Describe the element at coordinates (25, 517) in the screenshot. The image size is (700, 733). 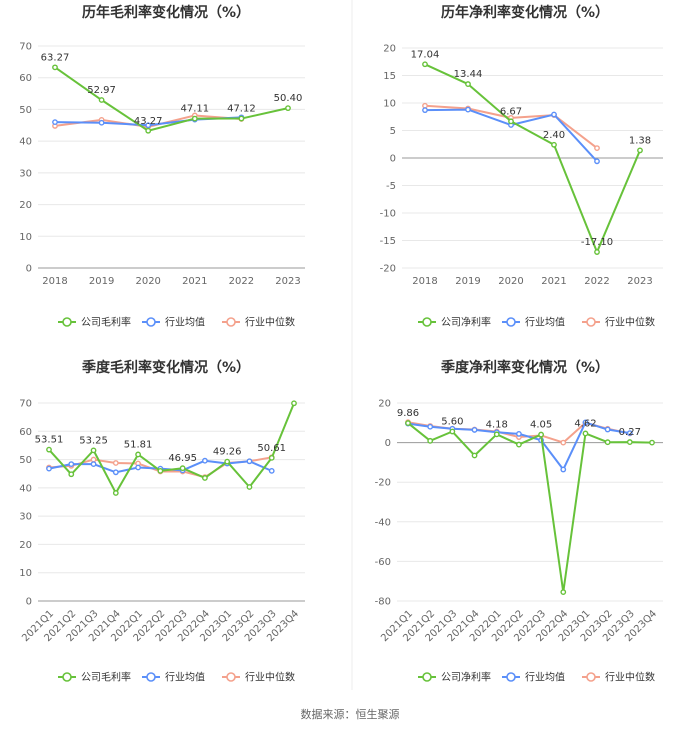
I see `y-tick-label: 30` at that location.